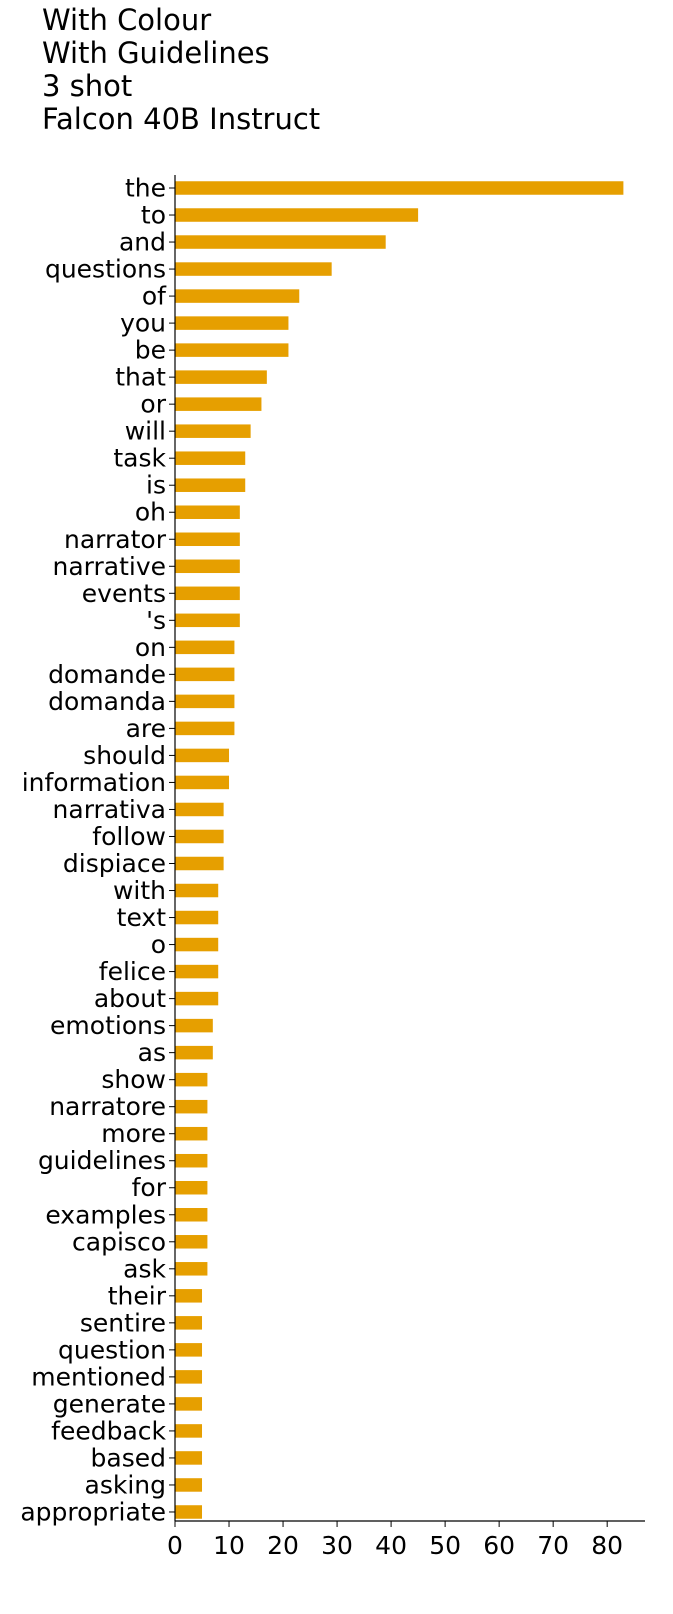  What do you see at coordinates (139, 458) in the screenshot?
I see `y-tick-label: task` at bounding box center [139, 458].